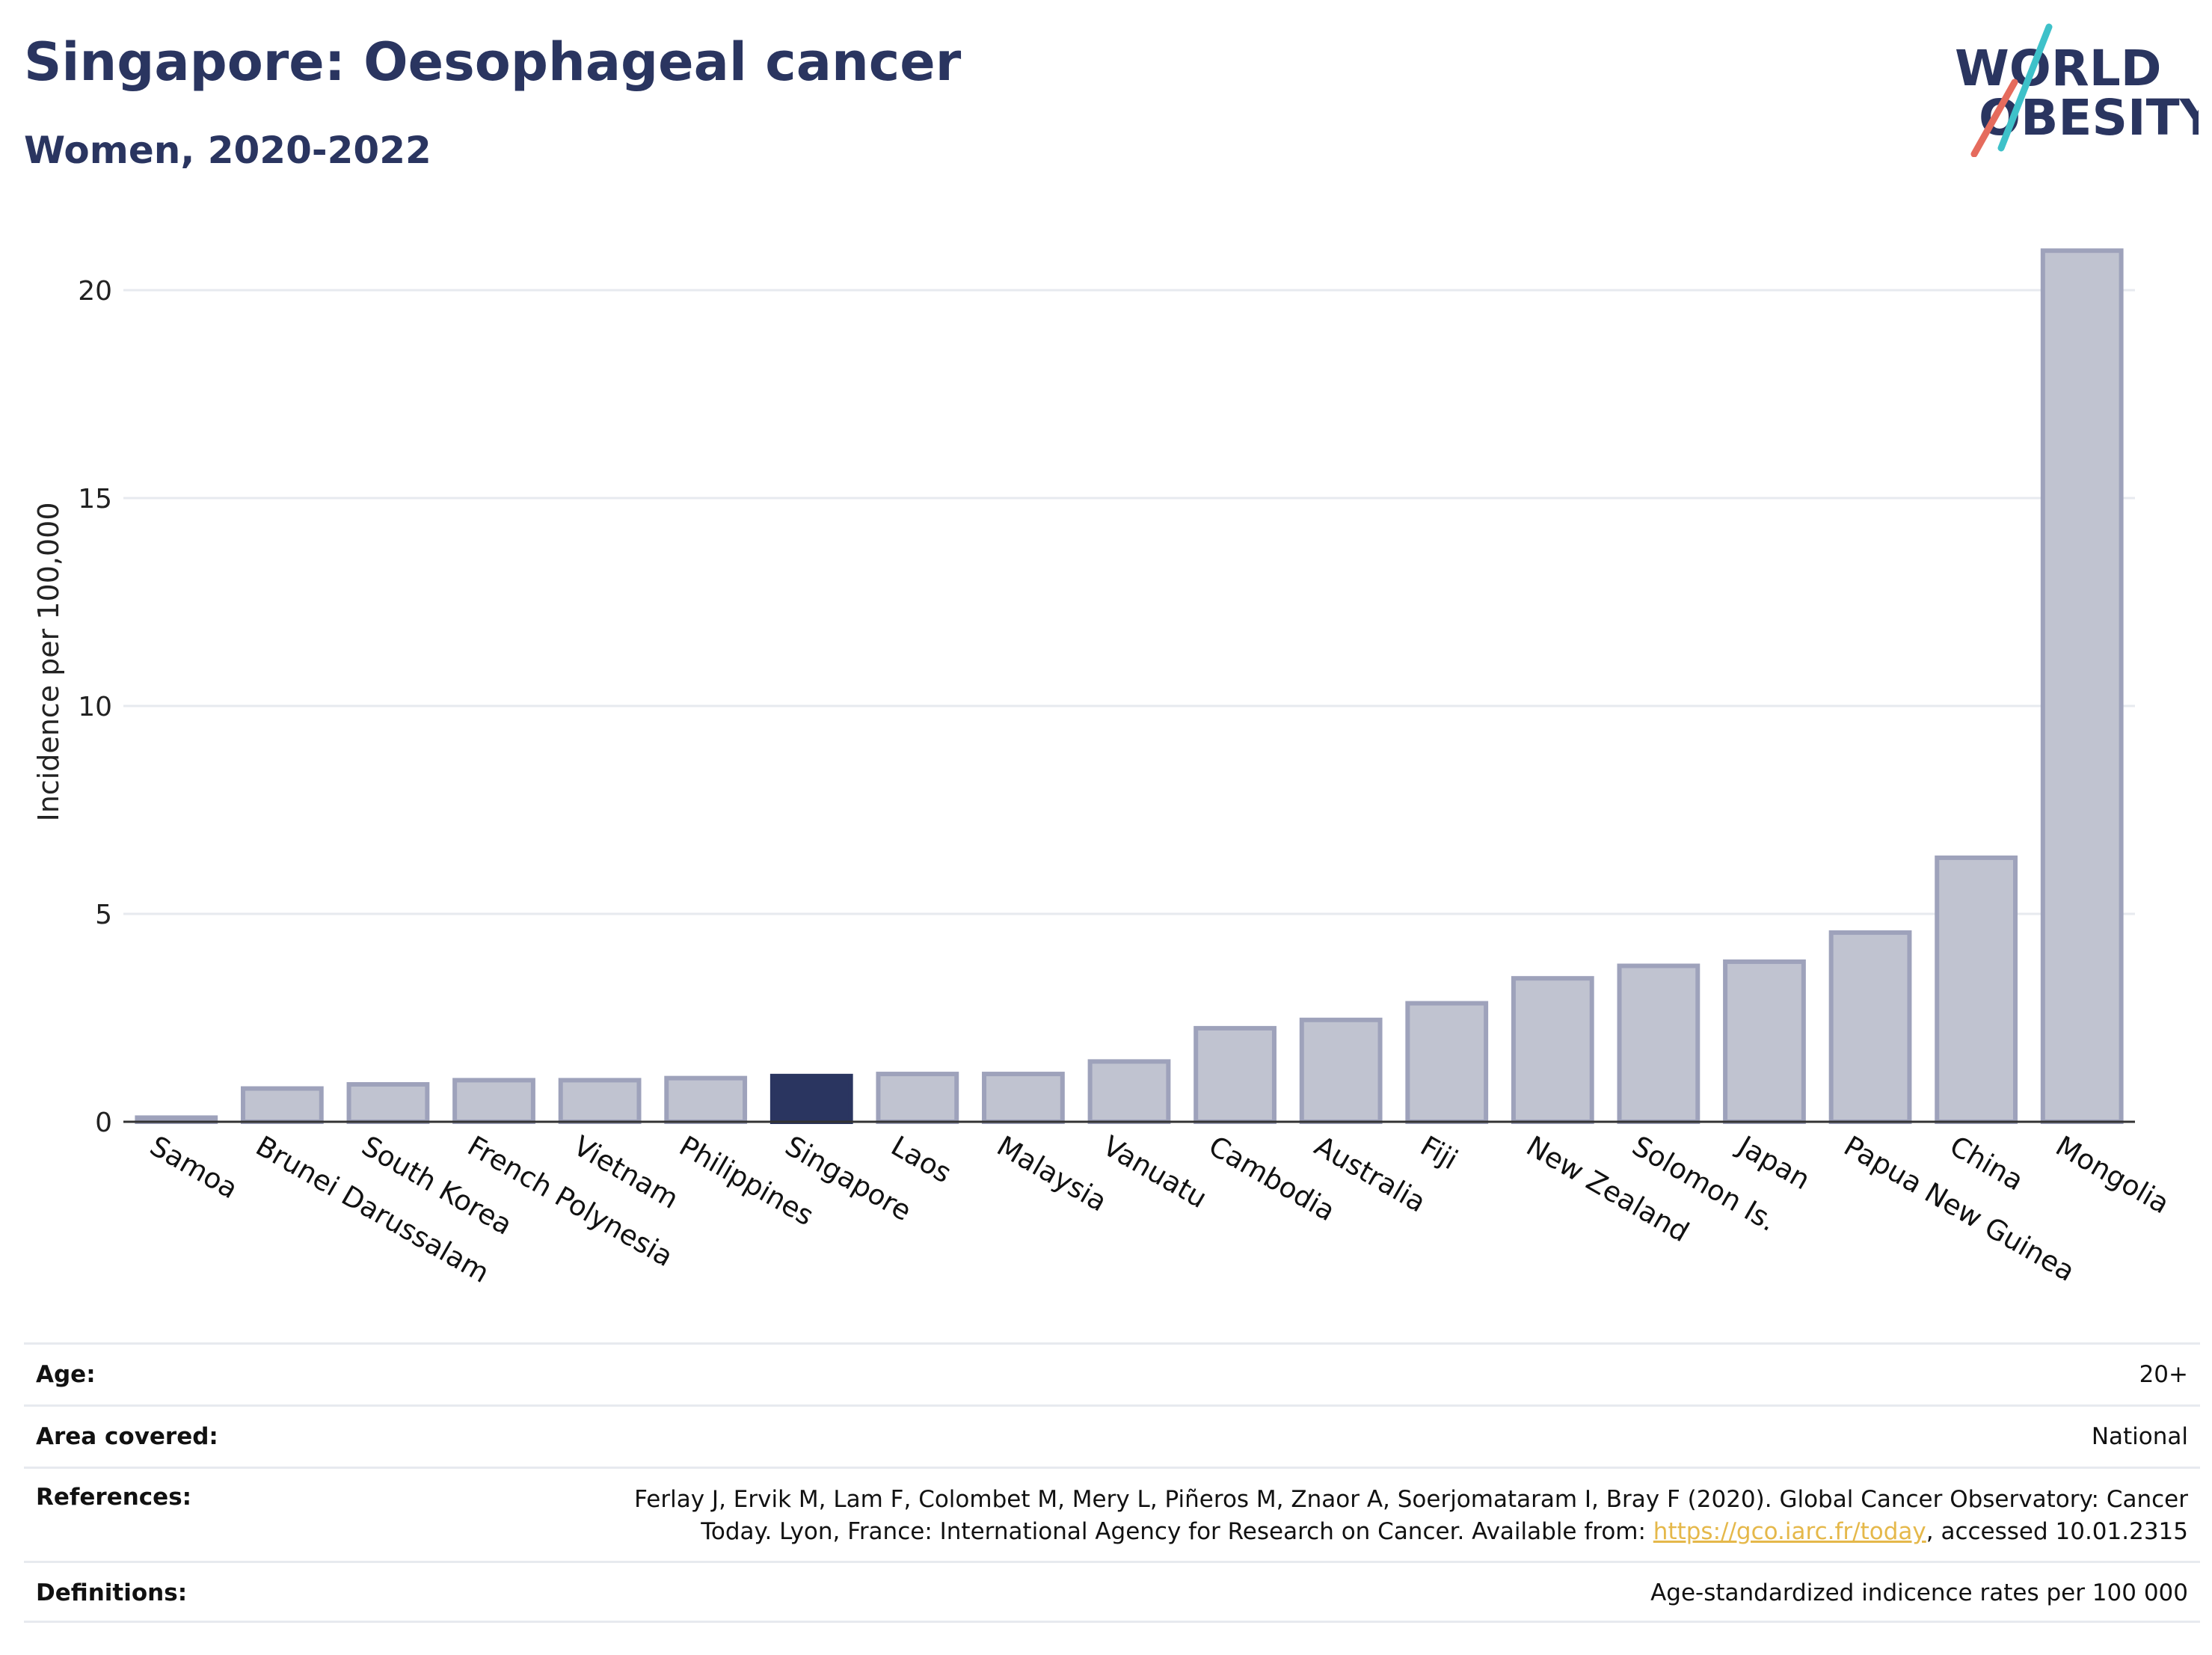 This screenshot has width=2212, height=1655. Describe the element at coordinates (1986, 1163) in the screenshot. I see `x-tick-label: China` at that location.